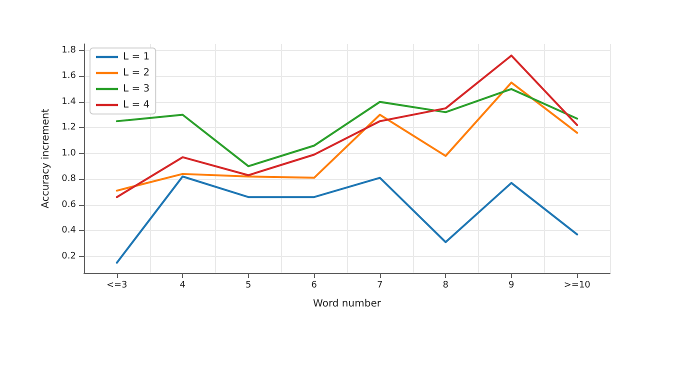  I want to click on y-tick-label: 0.2, so click(69, 256).